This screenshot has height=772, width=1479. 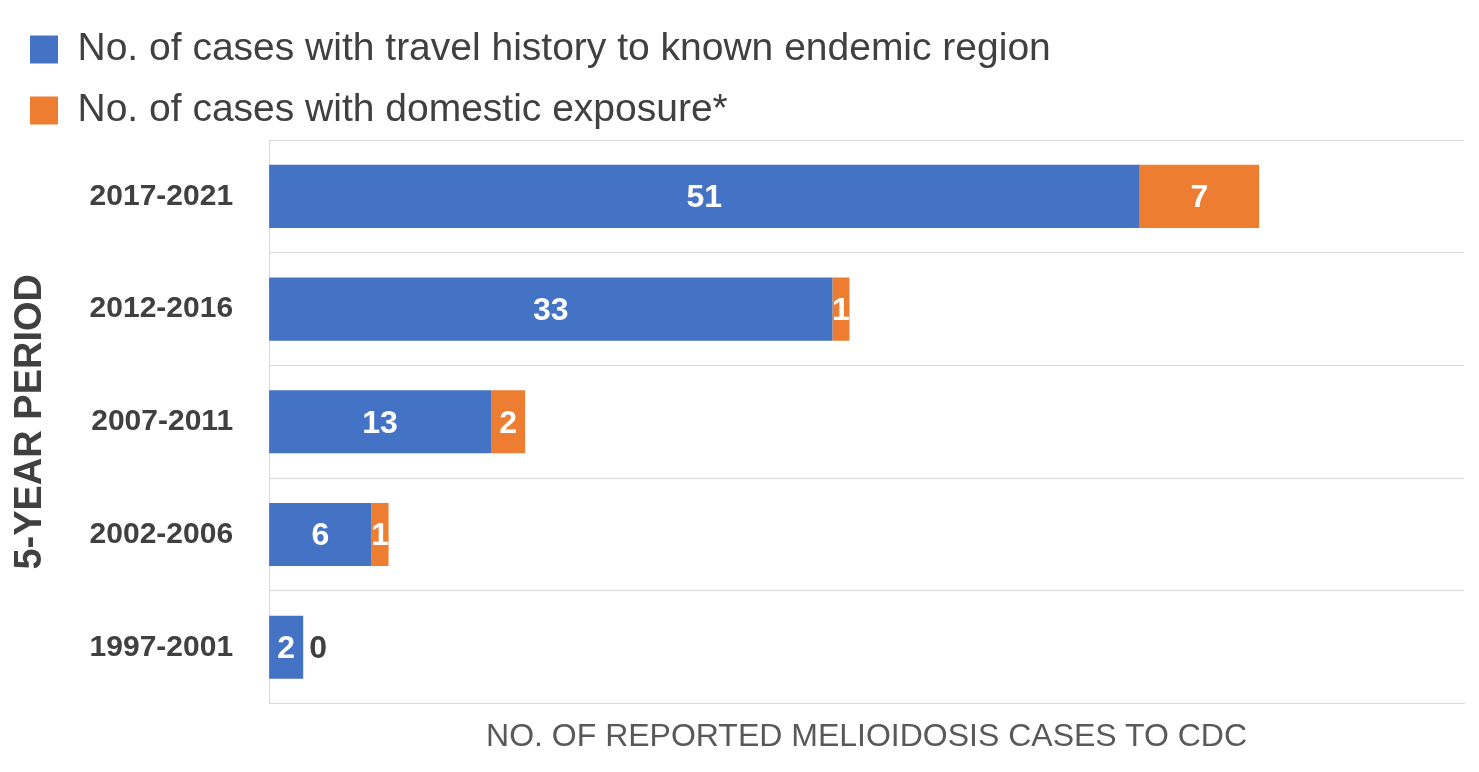 I want to click on x-axis-title: NO. OF REPORTED MELIOIDOSIS CASES TO CDC, so click(x=867, y=734).